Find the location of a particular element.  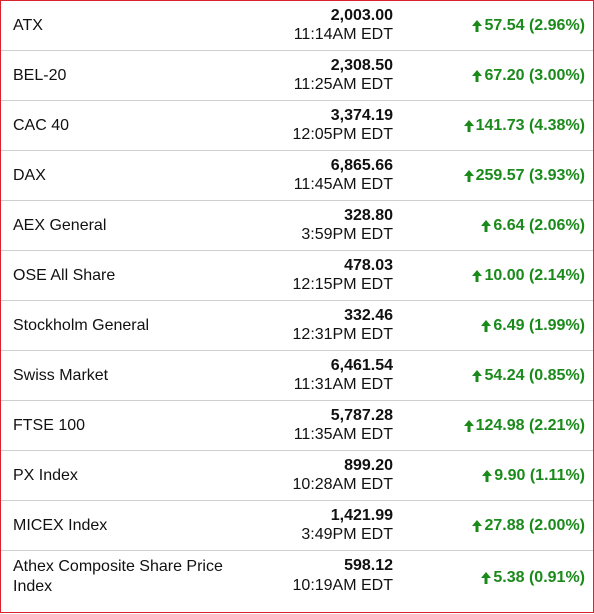

index-value: 1,421.99 is located at coordinates (361, 515).